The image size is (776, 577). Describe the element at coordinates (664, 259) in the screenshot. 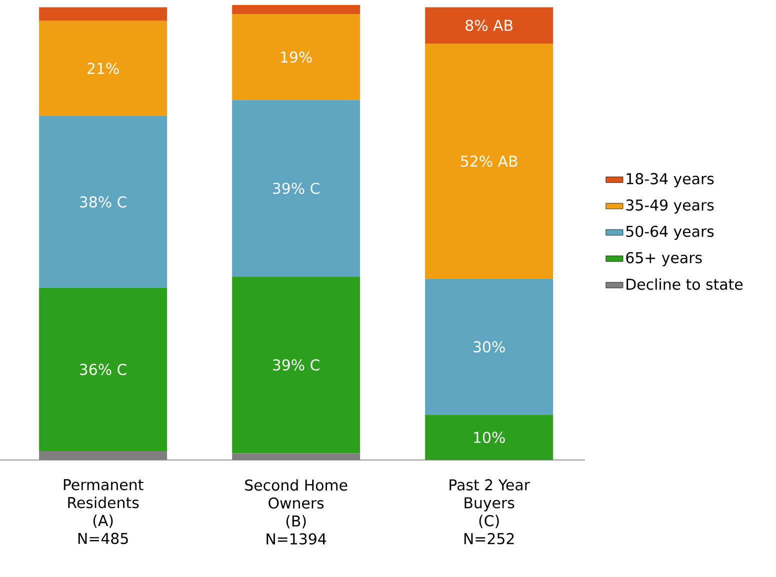

I see `legend-label: 65+ years` at that location.